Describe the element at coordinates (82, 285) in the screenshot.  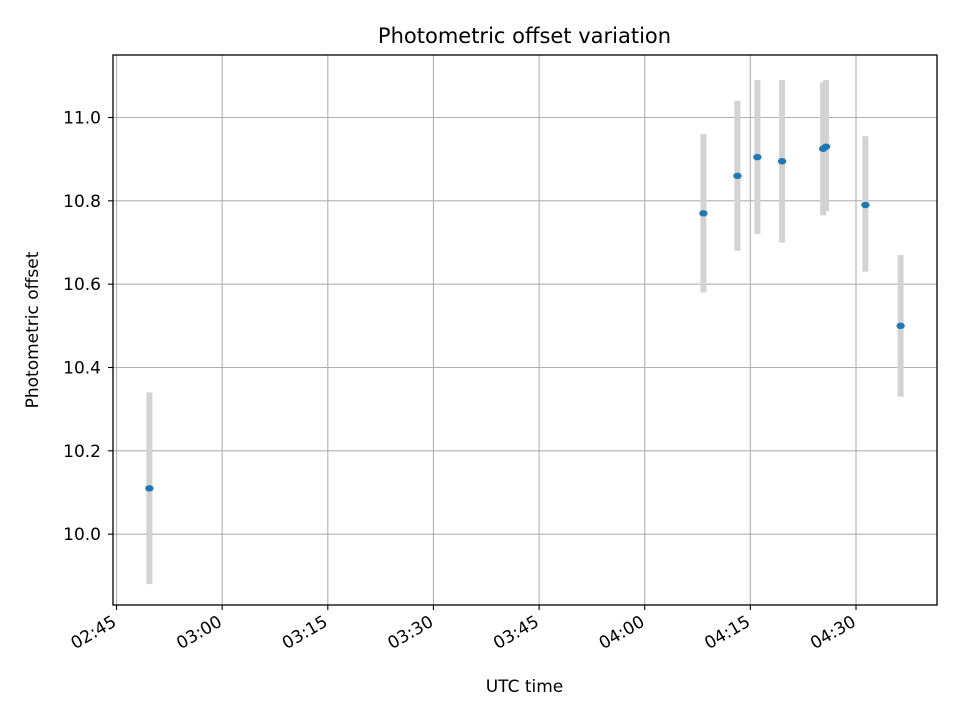
I see `y-tick-label: 10.6` at that location.